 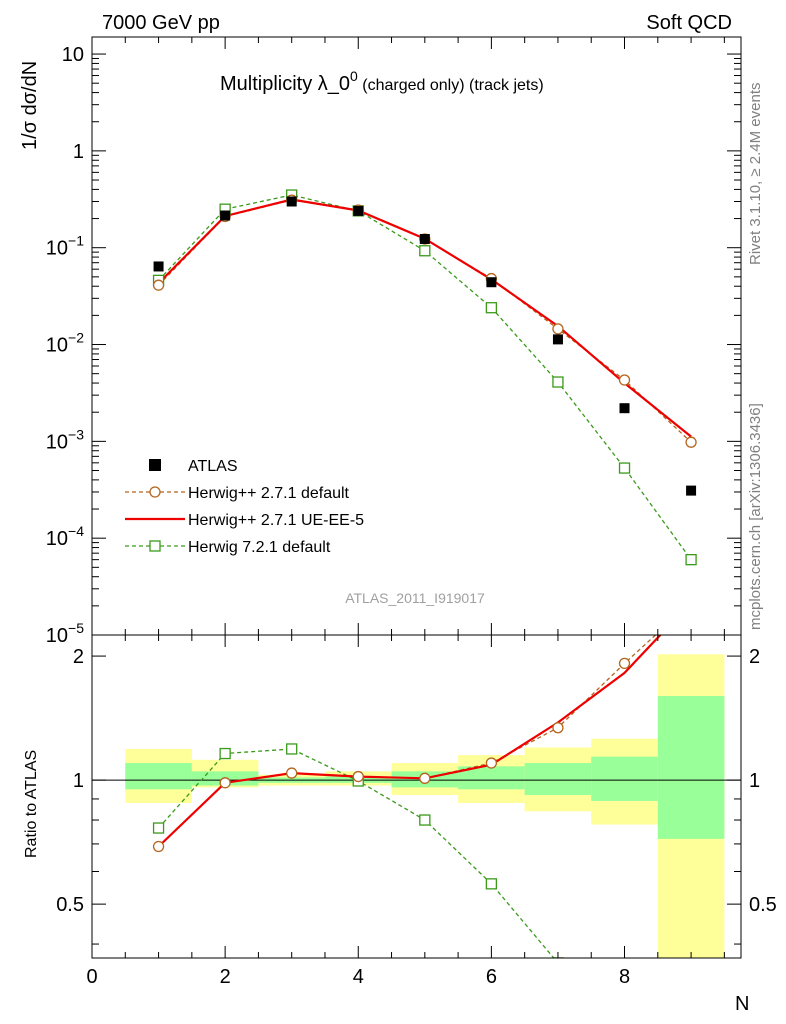 What do you see at coordinates (155, 465) in the screenshot?
I see `legend-marker-atlas` at bounding box center [155, 465].